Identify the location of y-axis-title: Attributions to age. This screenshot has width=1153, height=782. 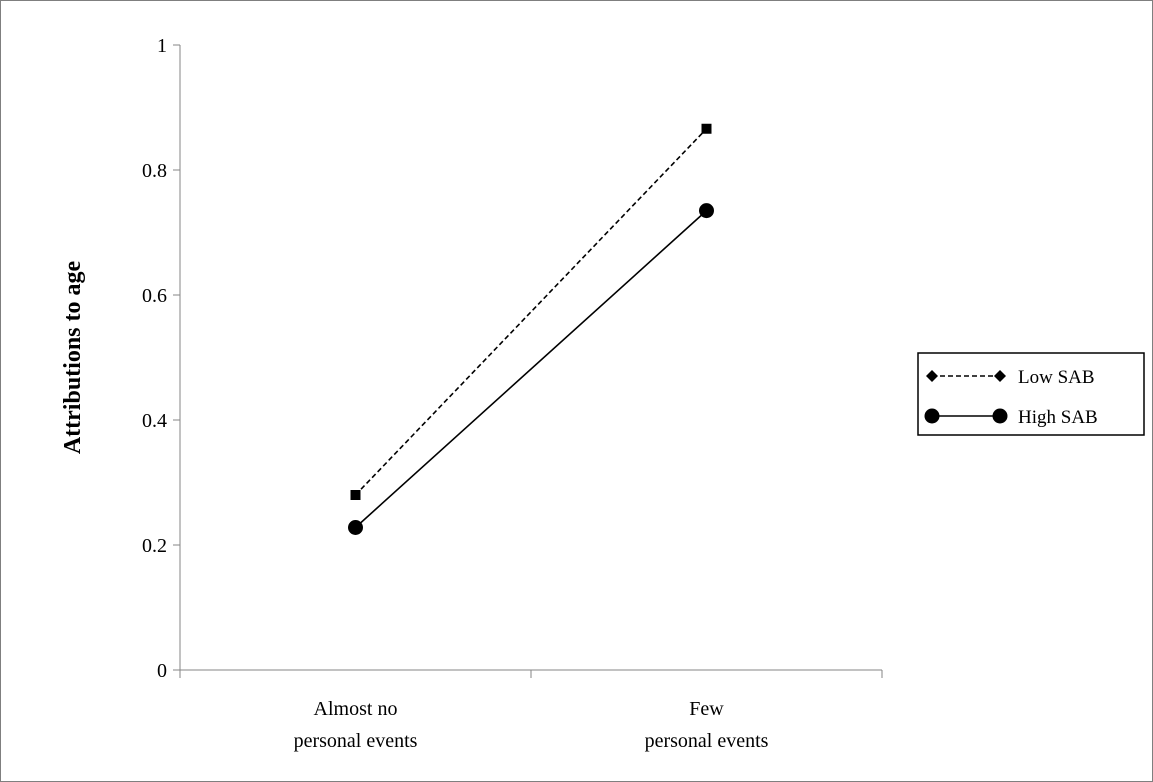
(73, 357).